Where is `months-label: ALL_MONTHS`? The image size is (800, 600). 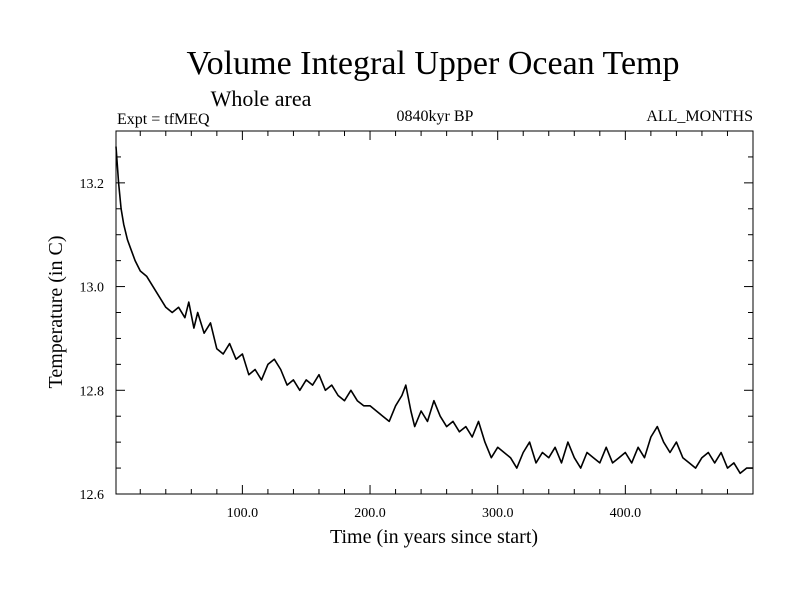 months-label: ALL_MONTHS is located at coordinates (699, 116).